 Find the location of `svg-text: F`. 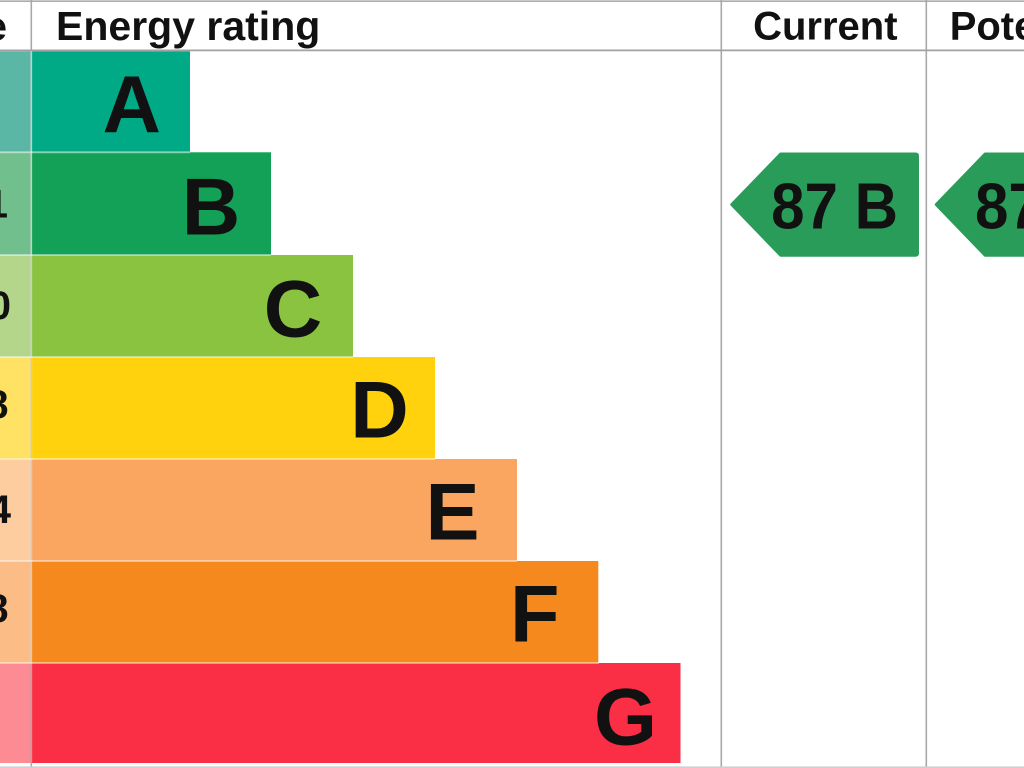

svg-text: F is located at coordinates (534, 615).